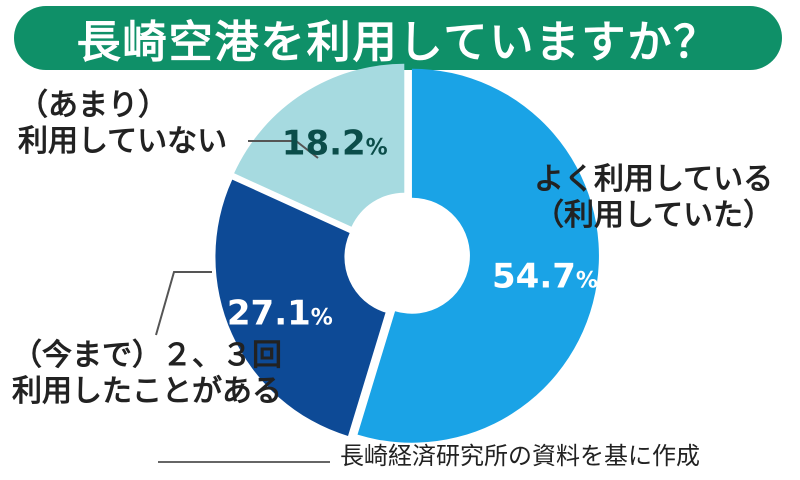 This screenshot has width=800, height=480. I want to click on slice-few-times, so click(300, 307).